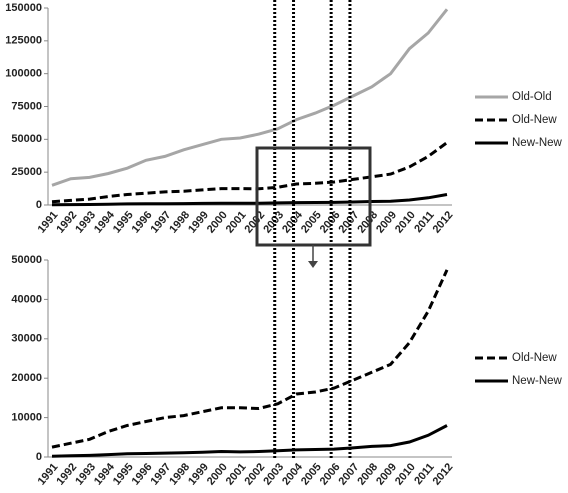 This screenshot has height=493, width=568. I want to click on zoom-arrow-head, so click(313, 264).